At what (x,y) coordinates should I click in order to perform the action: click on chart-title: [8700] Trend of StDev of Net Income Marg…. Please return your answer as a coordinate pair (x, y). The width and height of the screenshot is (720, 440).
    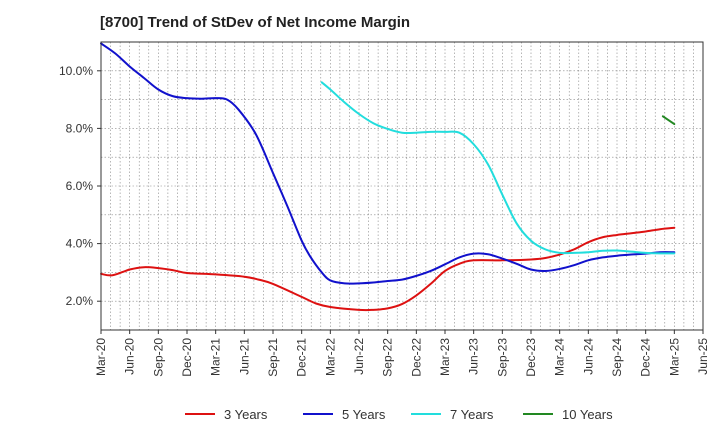
    Looking at the image, I should click on (255, 22).